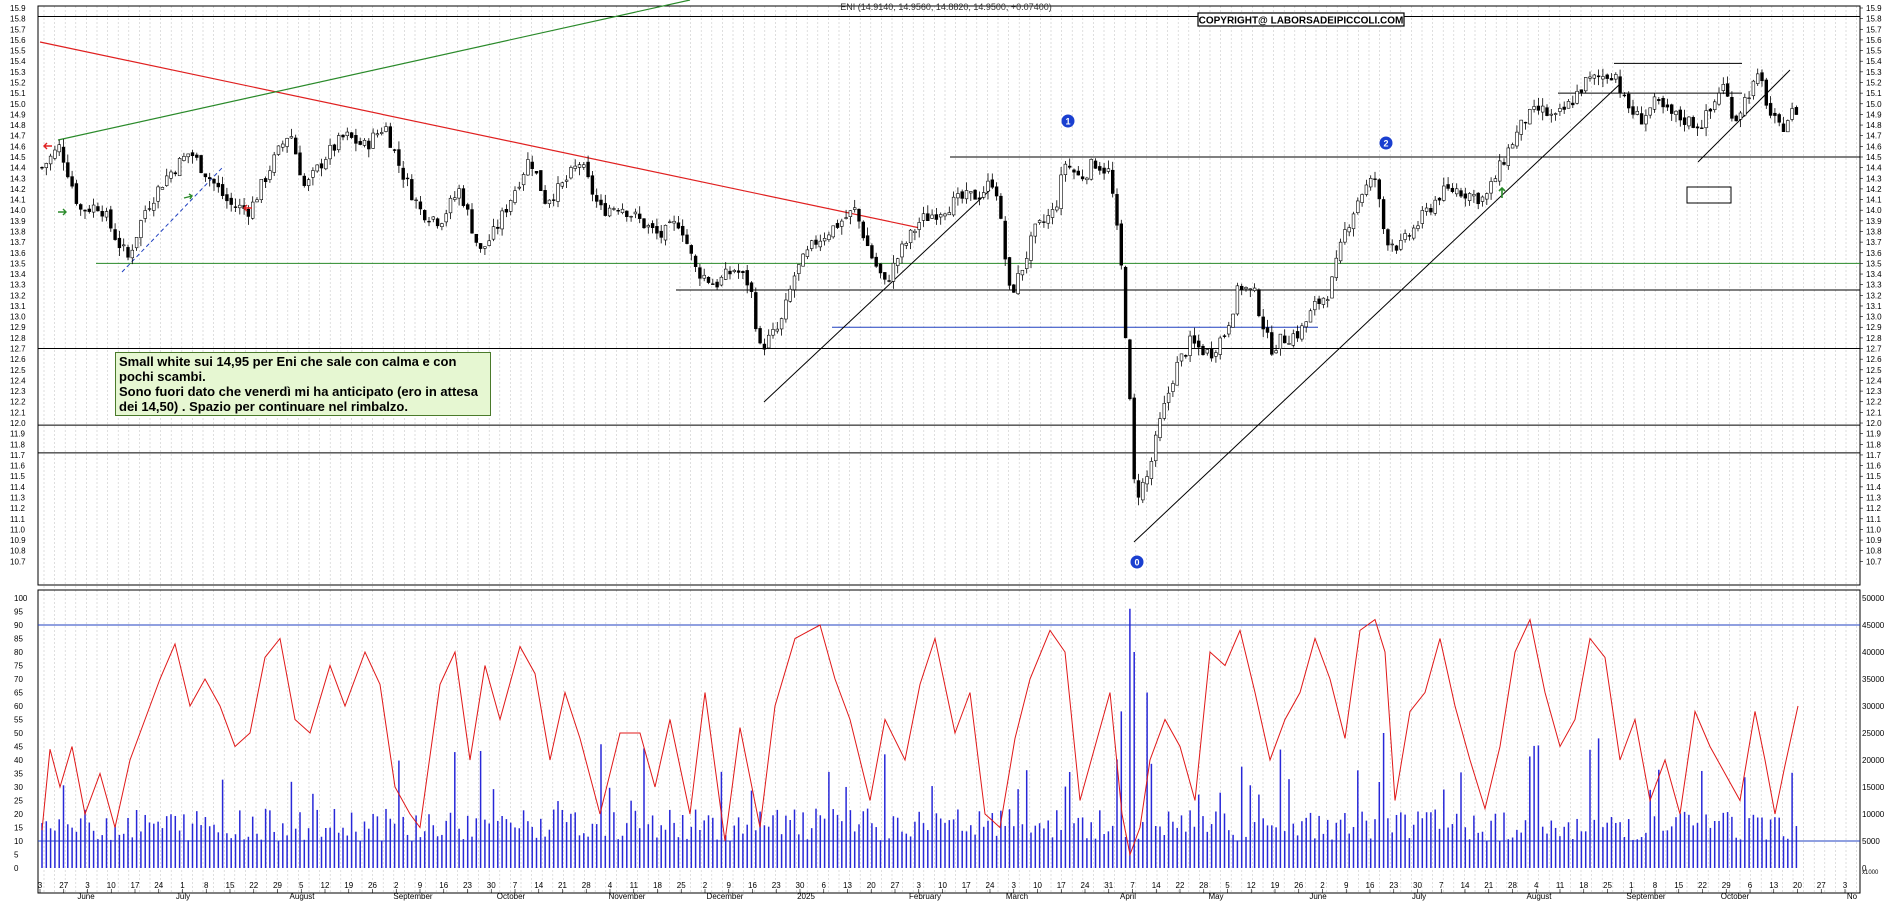 This screenshot has height=907, width=1890. I want to click on volume-tick-label: 10000, so click(1873, 814).